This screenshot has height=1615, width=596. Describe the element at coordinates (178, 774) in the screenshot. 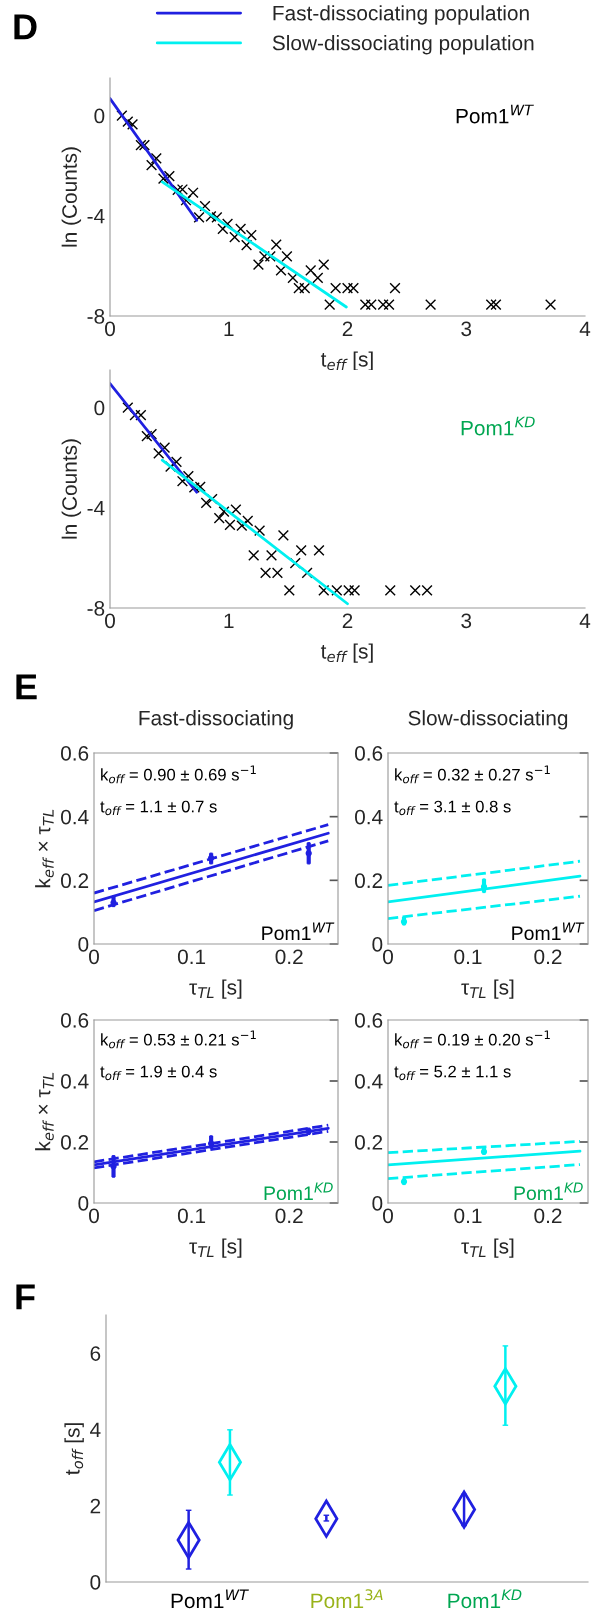

I see `annotation: k$_{off}$ = 0.90 ± 0.69 s$^{−1}$` at that location.